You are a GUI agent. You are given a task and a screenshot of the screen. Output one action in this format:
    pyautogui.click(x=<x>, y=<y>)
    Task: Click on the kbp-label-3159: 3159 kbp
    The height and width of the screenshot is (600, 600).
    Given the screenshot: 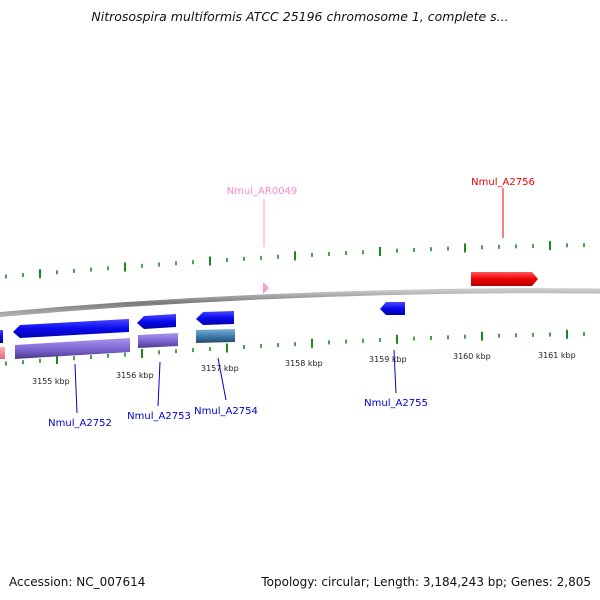 What is the action you would take?
    pyautogui.click(x=388, y=359)
    